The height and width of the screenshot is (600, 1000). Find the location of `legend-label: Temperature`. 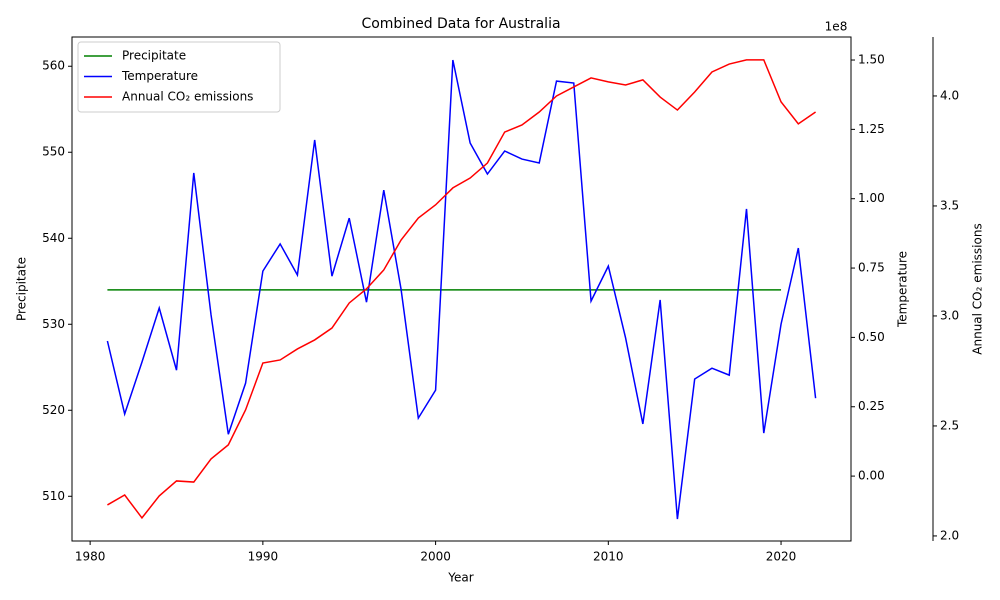

legend-label: Temperature is located at coordinates (159, 76).